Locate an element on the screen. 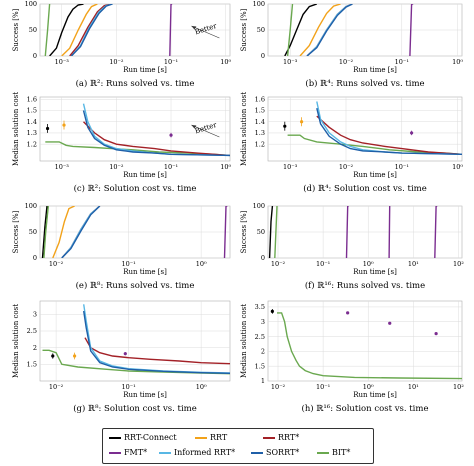 The image size is (474, 466). legend-label: RRT-Connect is located at coordinates (150, 437).